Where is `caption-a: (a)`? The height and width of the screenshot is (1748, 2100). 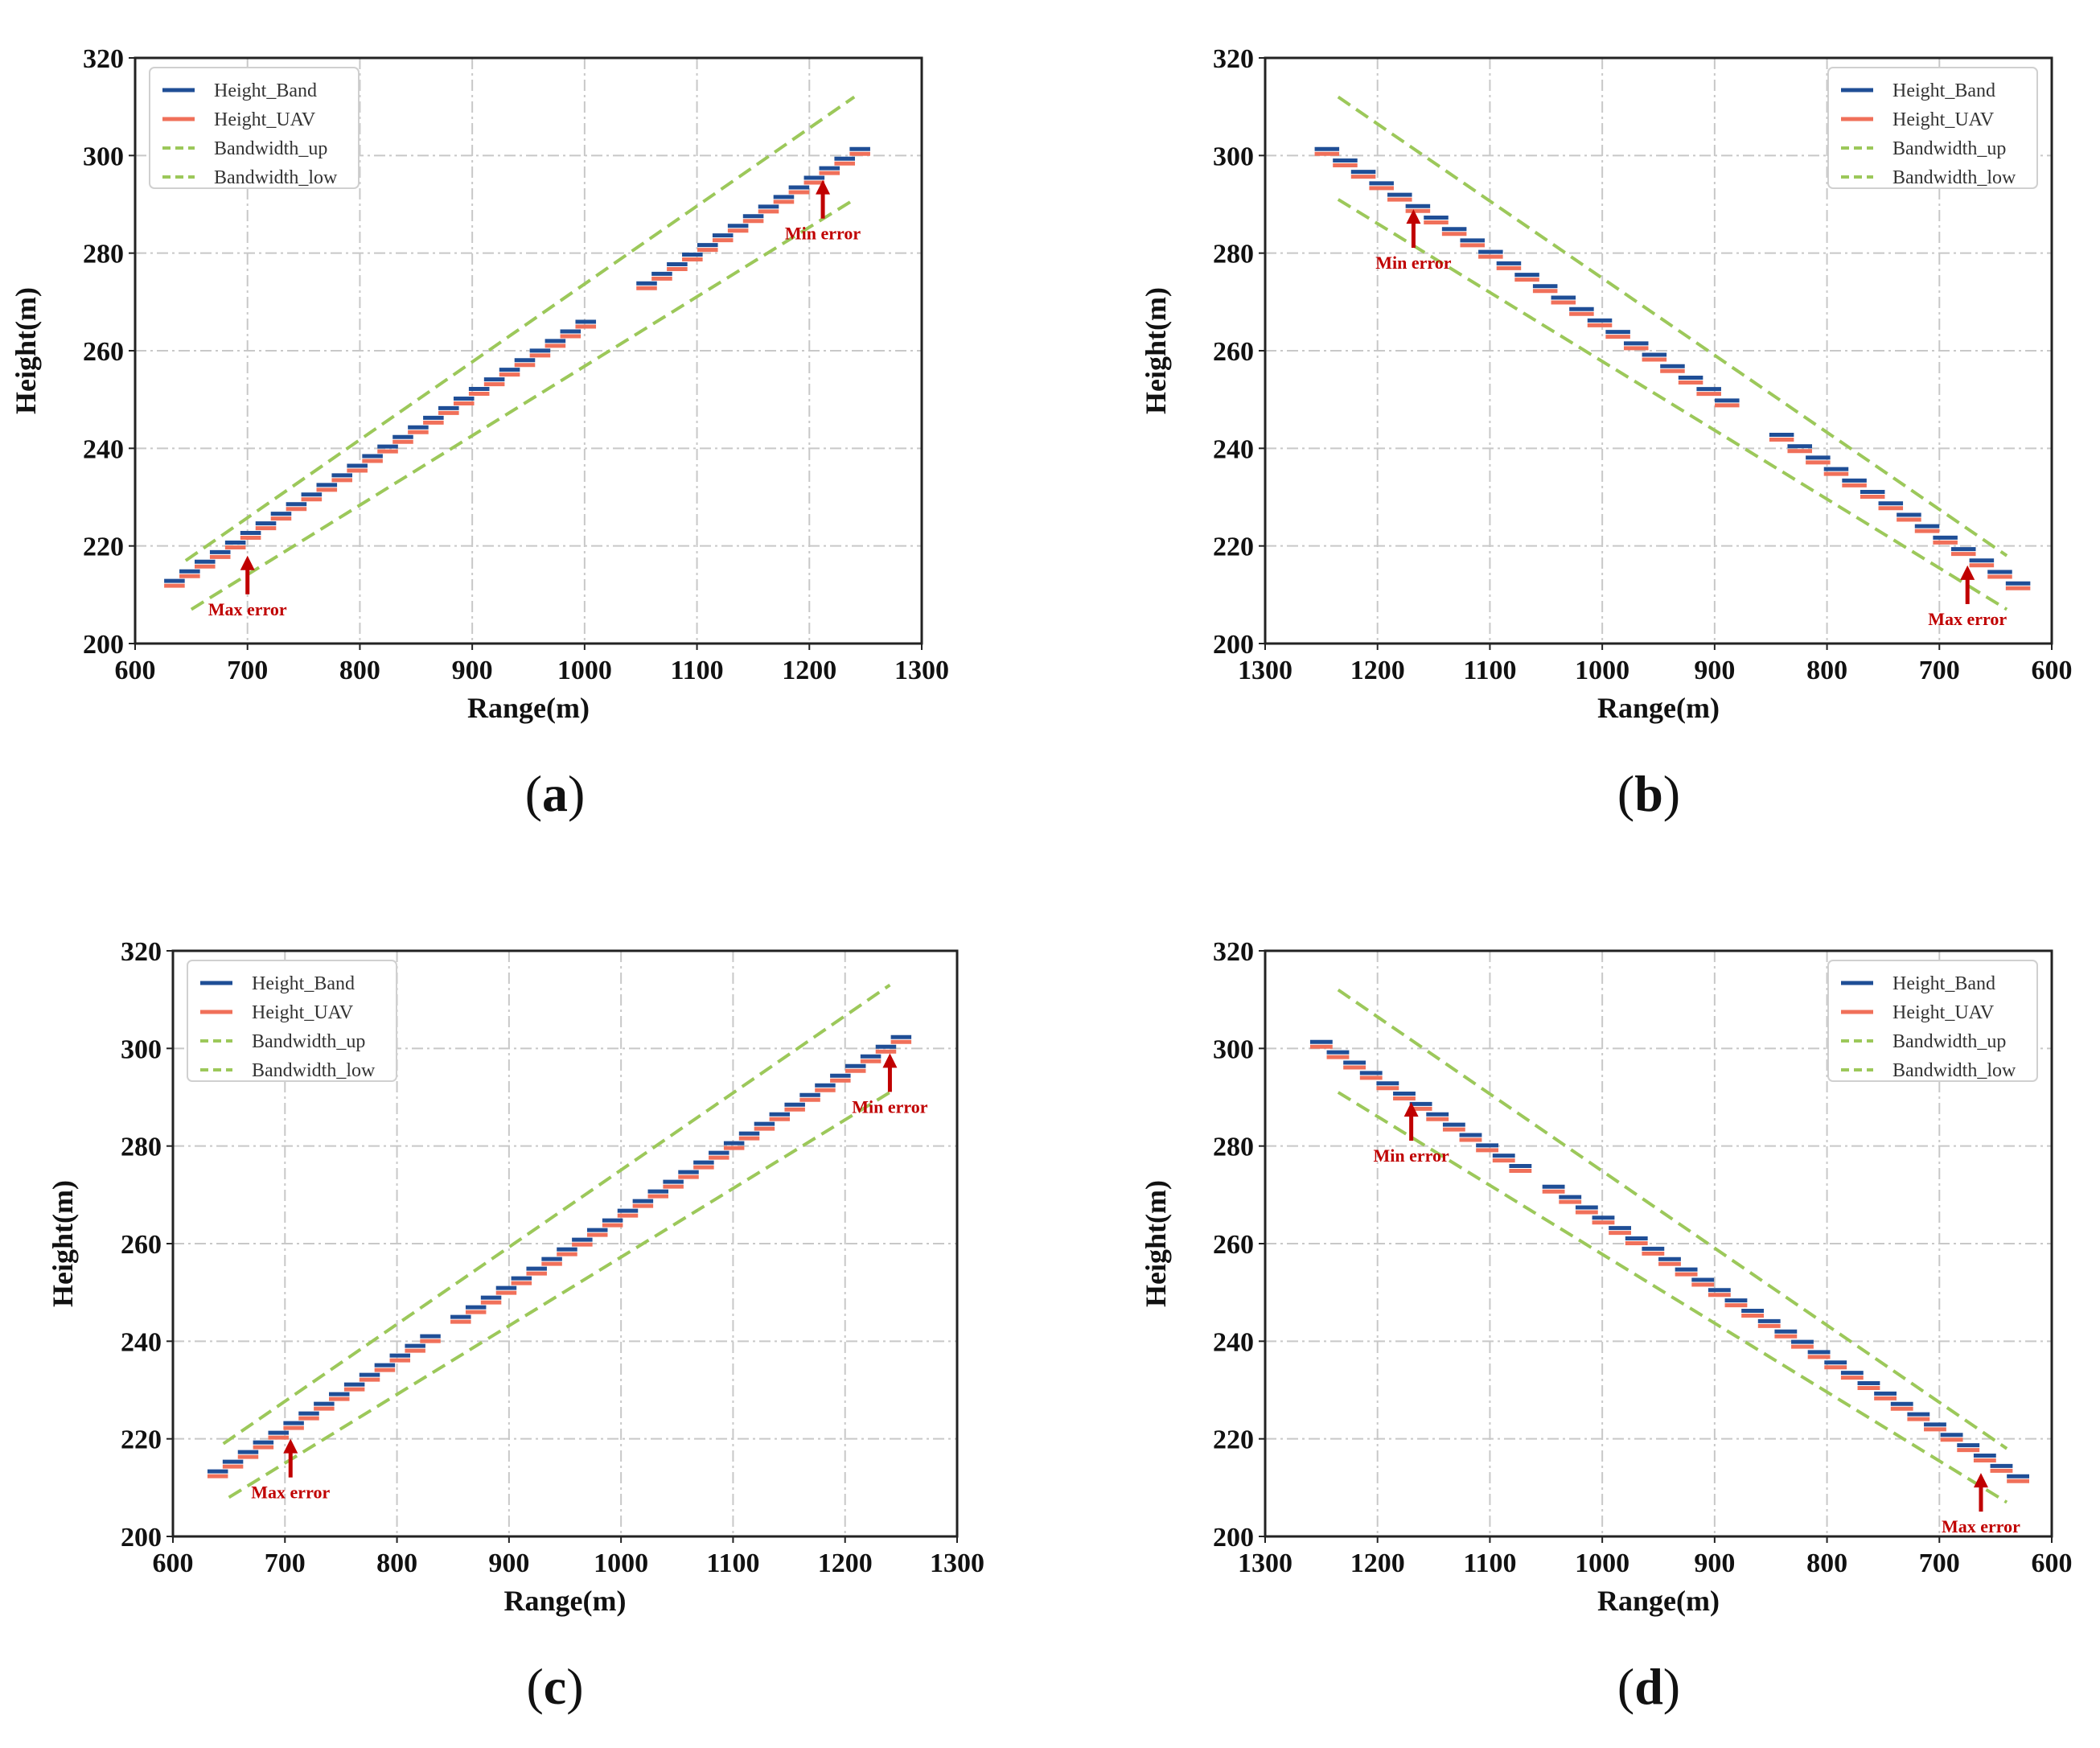 caption-a: (a) is located at coordinates (555, 793).